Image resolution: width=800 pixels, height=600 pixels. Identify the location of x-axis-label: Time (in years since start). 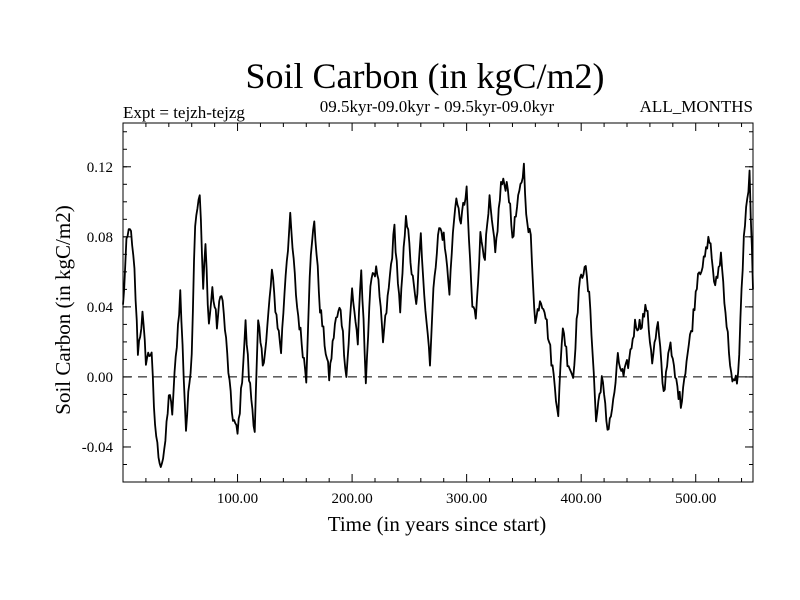
(437, 524).